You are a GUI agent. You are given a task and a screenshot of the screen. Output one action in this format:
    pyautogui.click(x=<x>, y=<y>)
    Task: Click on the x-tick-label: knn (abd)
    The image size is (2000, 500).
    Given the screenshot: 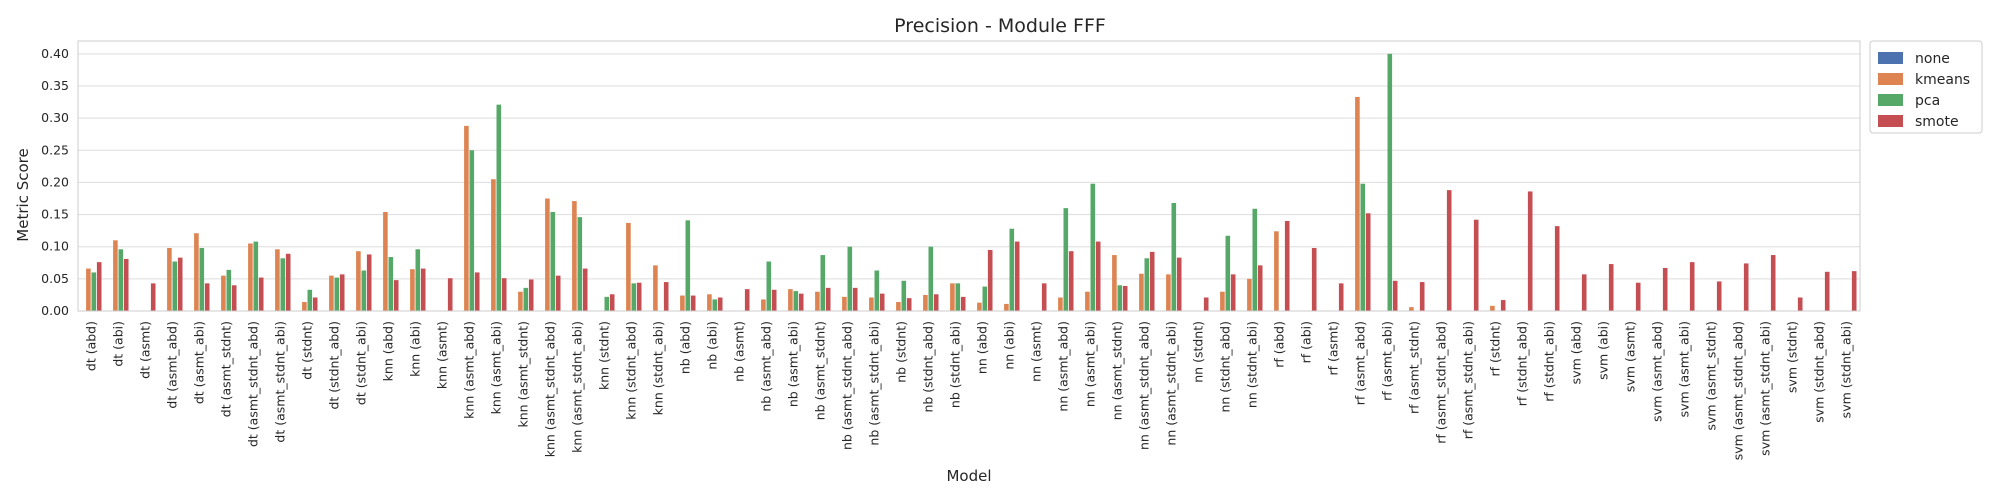 What is the action you would take?
    pyautogui.click(x=388, y=351)
    